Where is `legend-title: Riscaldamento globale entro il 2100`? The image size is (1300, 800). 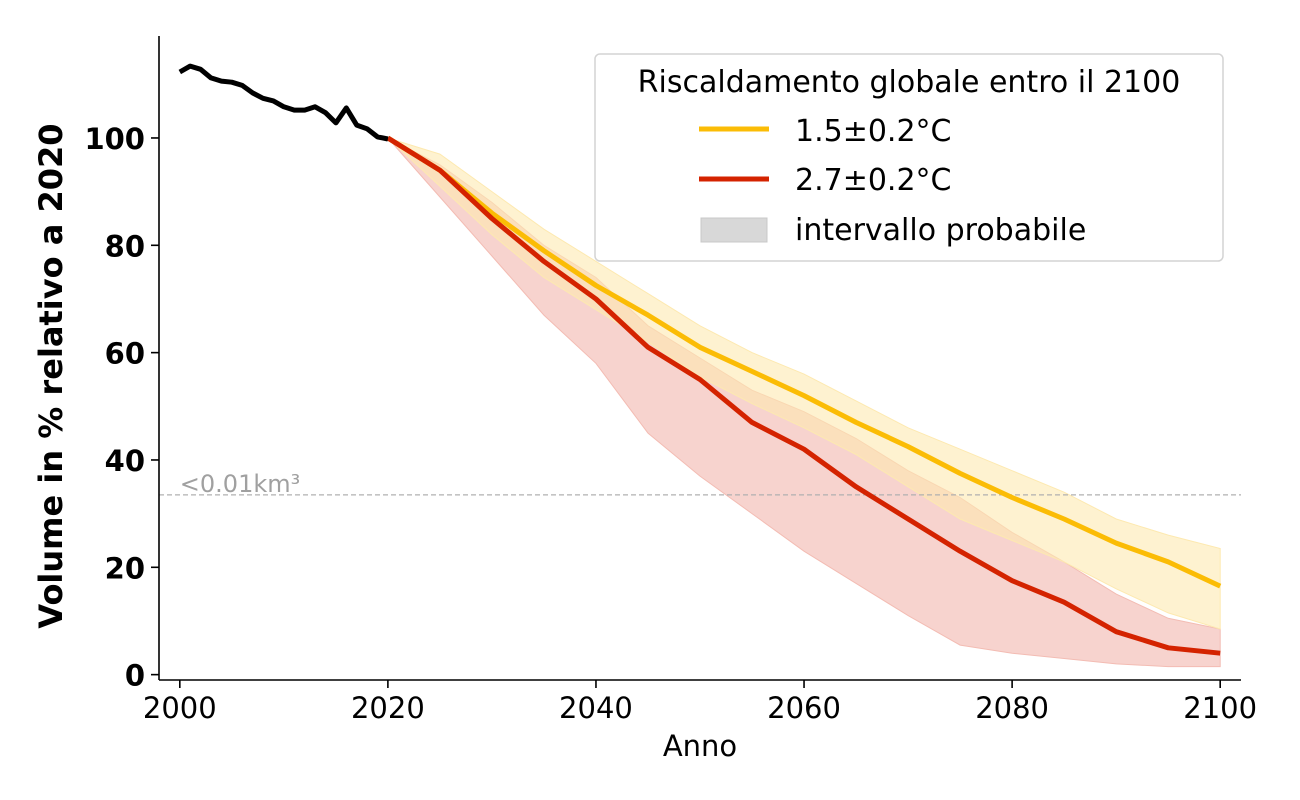
legend-title: Riscaldamento globale entro il 2100 is located at coordinates (909, 82).